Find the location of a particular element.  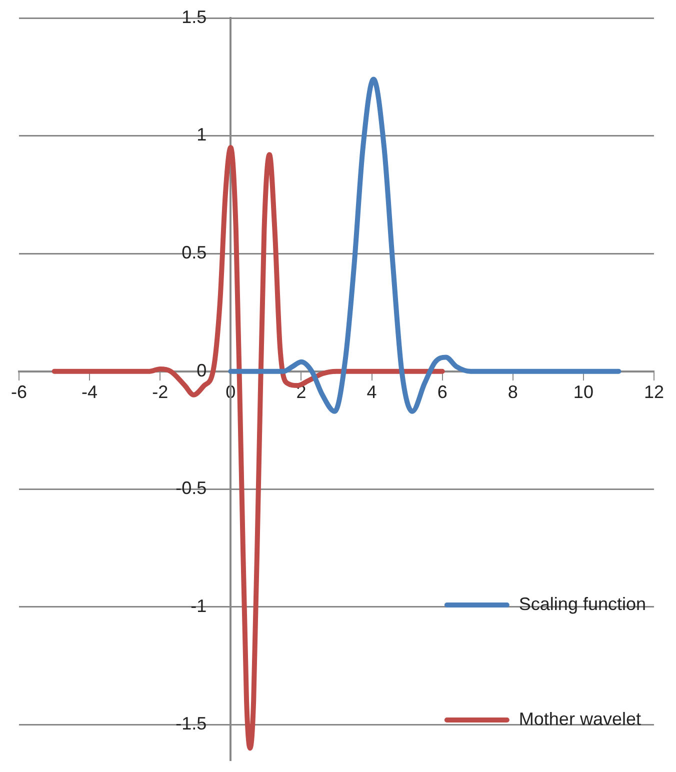

x-tick-label: 12 is located at coordinates (654, 392).